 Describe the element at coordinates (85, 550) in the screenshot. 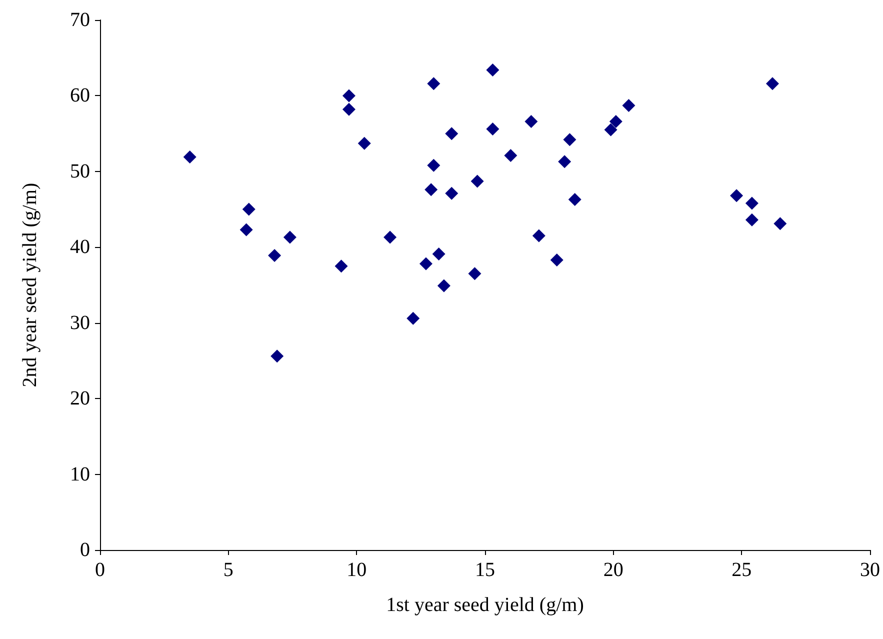

I see `y-tick-label: 0` at that location.